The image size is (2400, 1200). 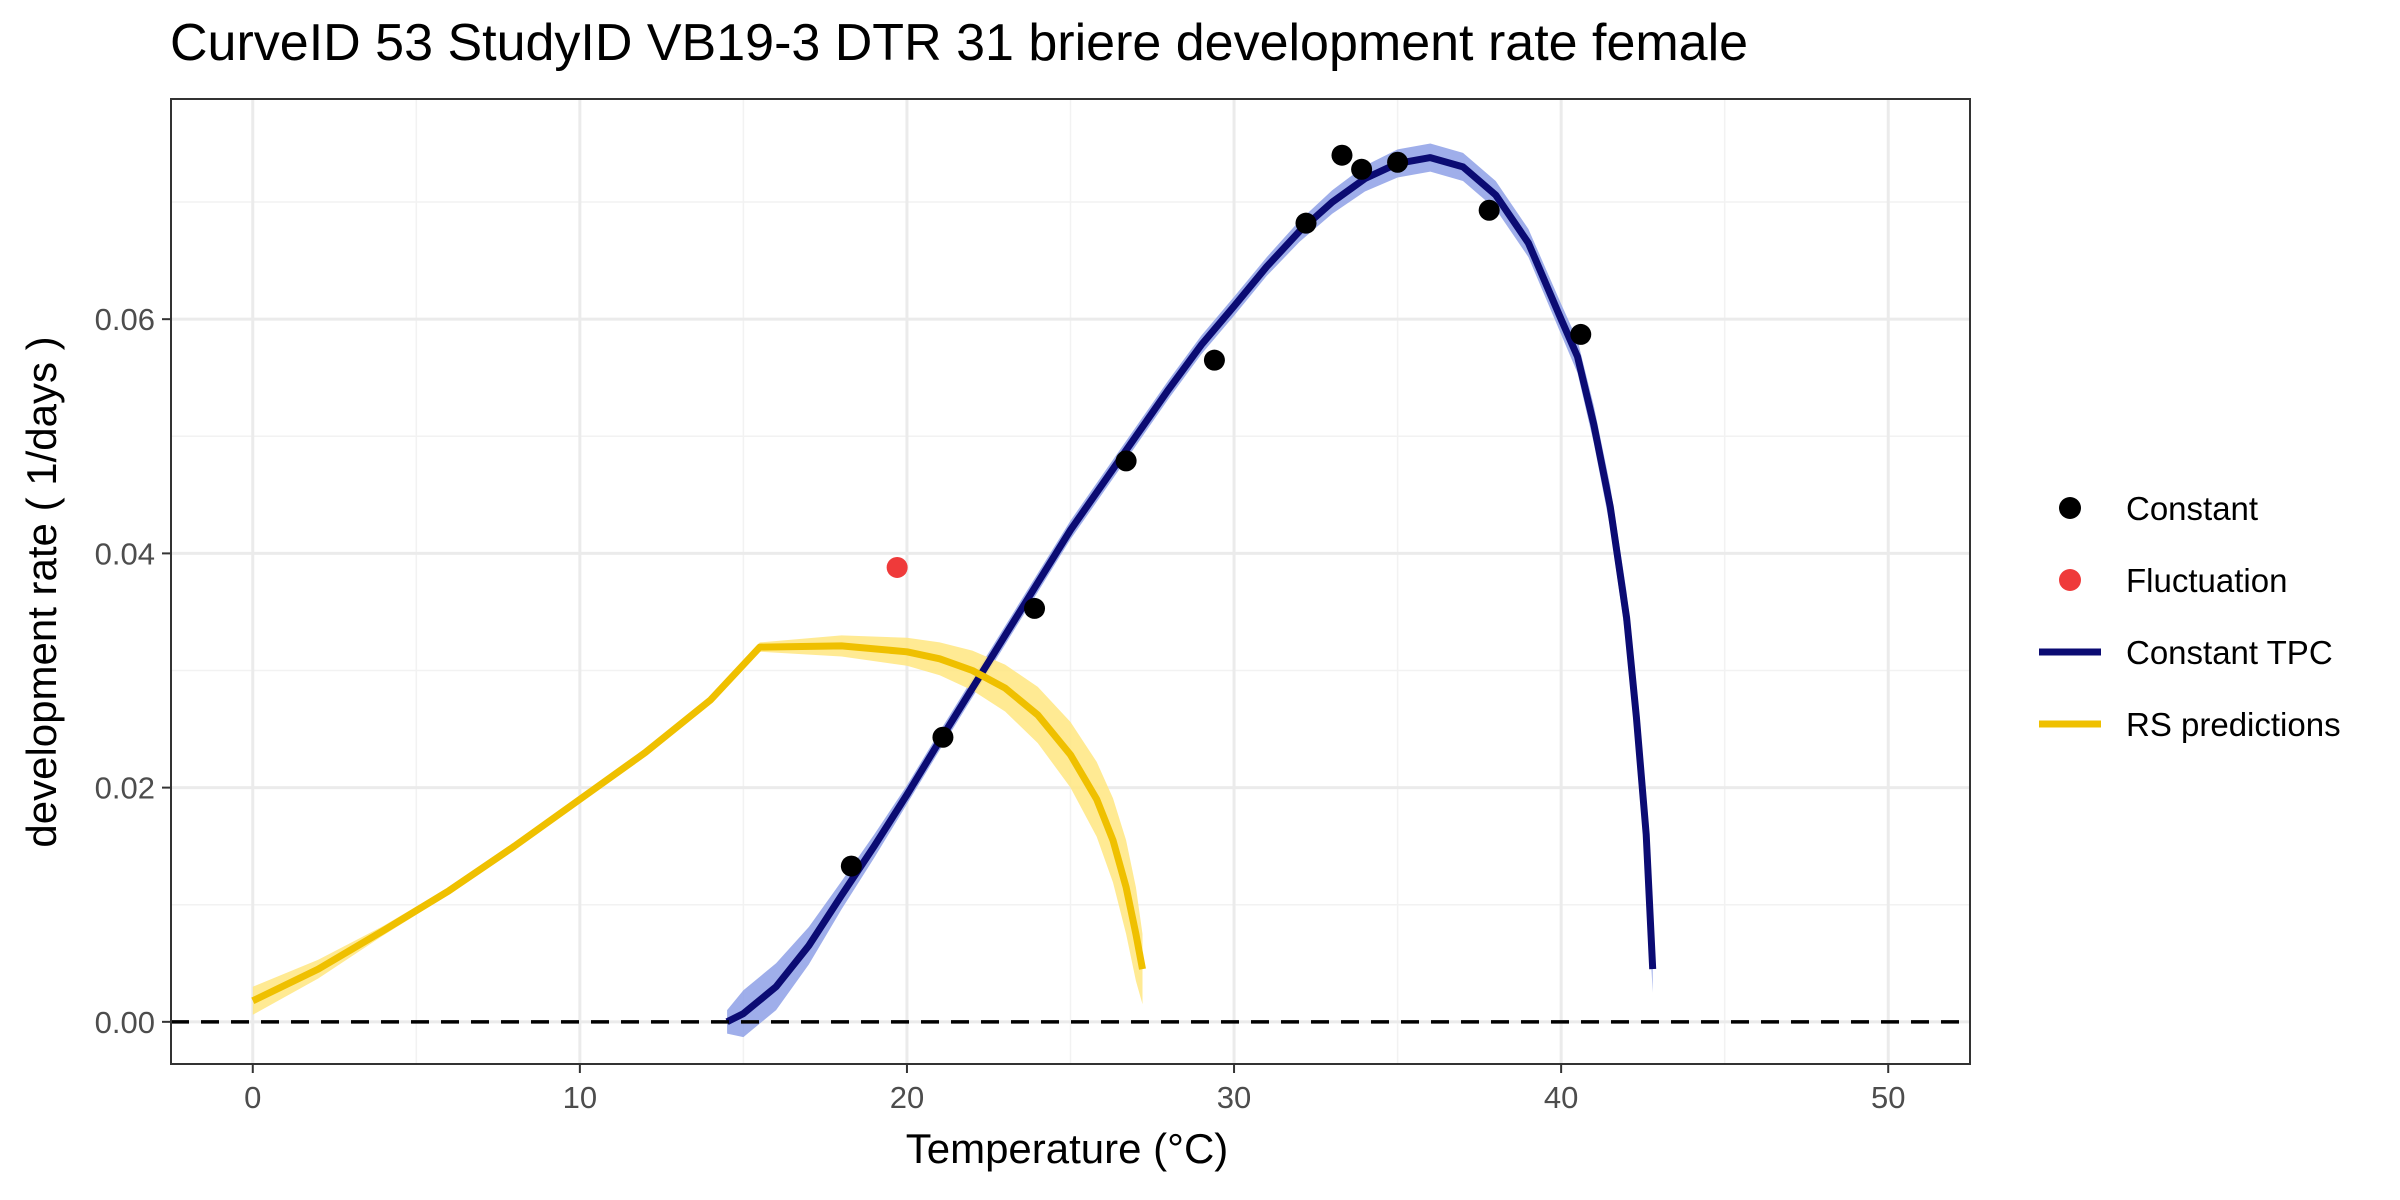 I want to click on fluctuation-point, so click(x=897, y=567).